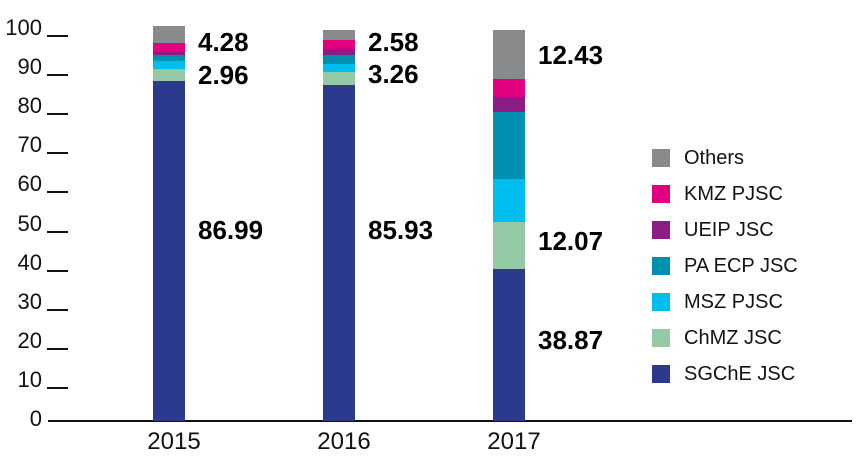 Image resolution: width=867 pixels, height=465 pixels. Describe the element at coordinates (29, 145) in the screenshot. I see `y-tick-label: 70` at that location.